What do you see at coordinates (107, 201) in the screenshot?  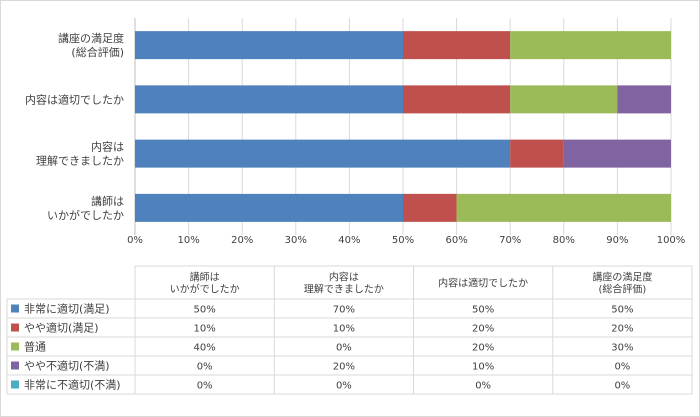 I see `y-category-label: 講師は` at bounding box center [107, 201].